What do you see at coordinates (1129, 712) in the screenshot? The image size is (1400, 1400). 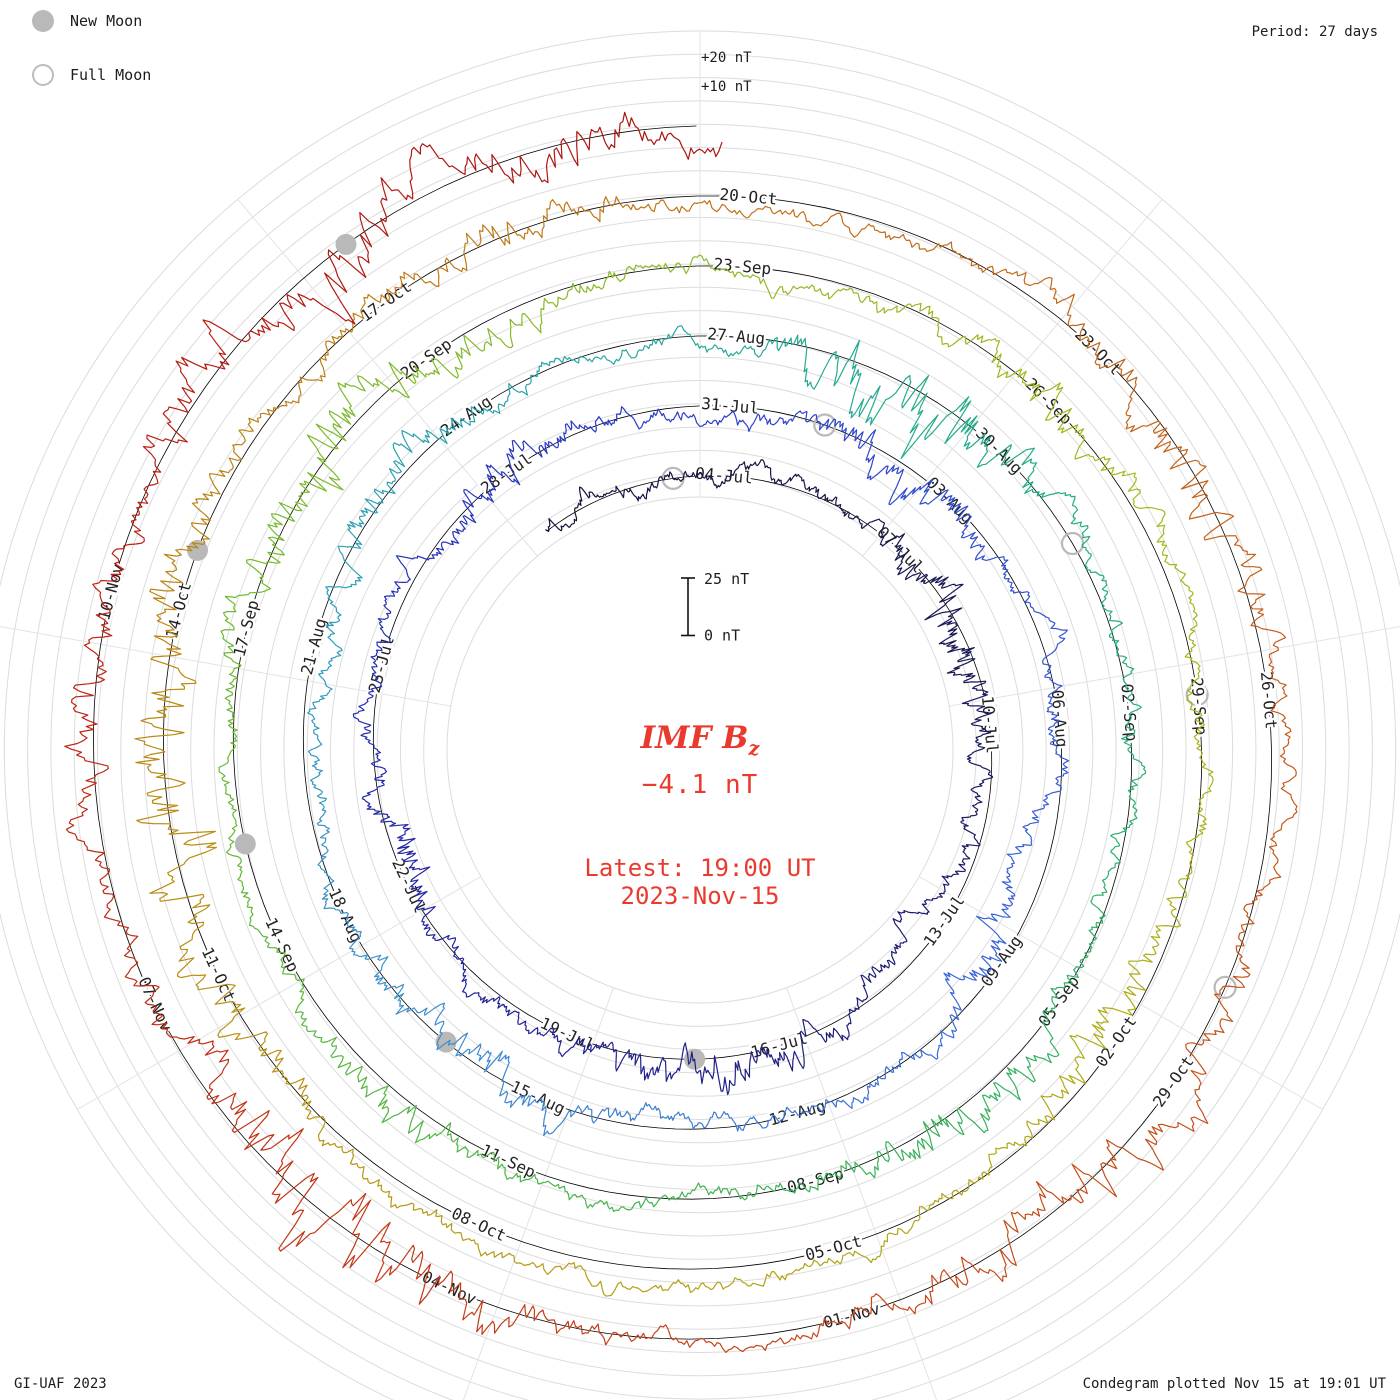 I see `date-label: 02-Sep` at bounding box center [1129, 712].